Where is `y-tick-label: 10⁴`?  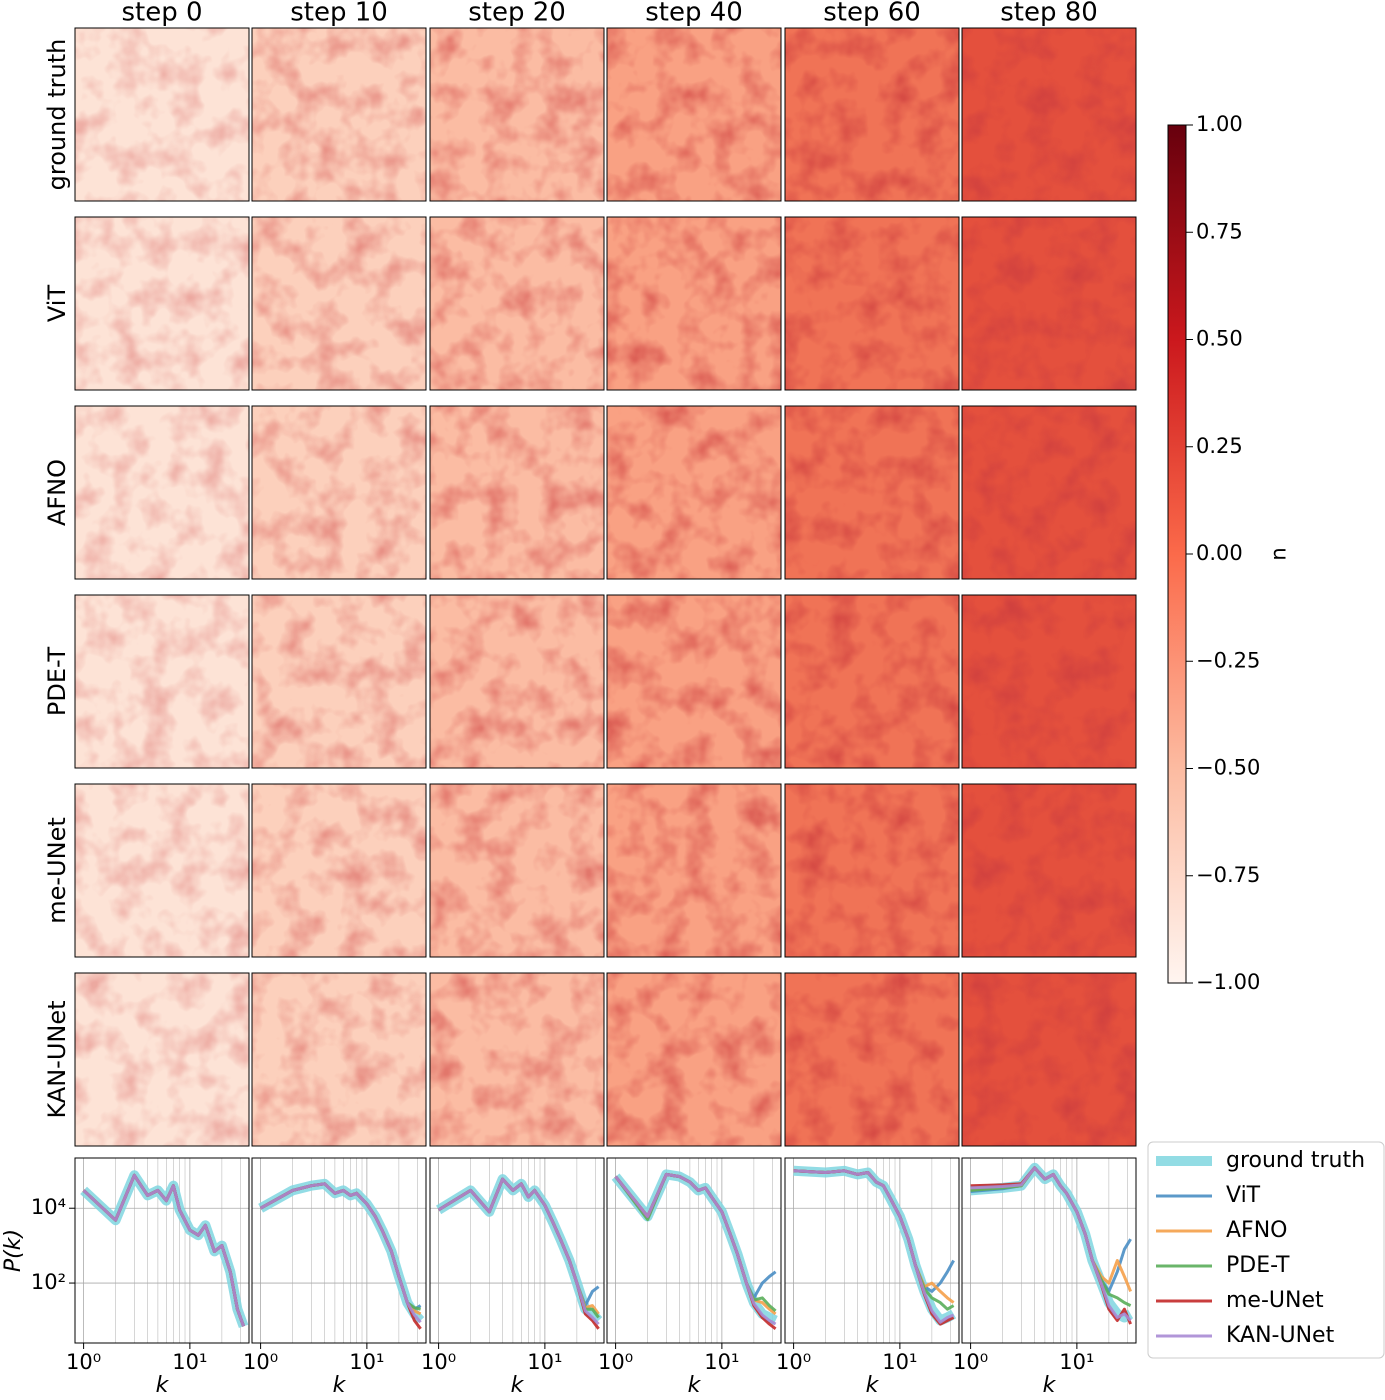
y-tick-label: 10⁴ is located at coordinates (48, 1207).